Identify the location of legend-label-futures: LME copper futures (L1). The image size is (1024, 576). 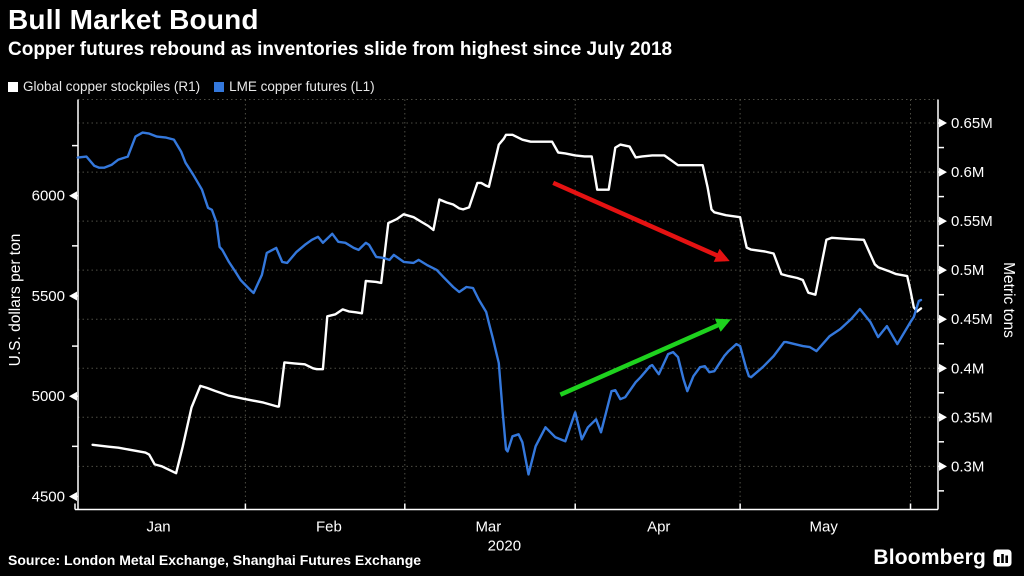
(302, 86).